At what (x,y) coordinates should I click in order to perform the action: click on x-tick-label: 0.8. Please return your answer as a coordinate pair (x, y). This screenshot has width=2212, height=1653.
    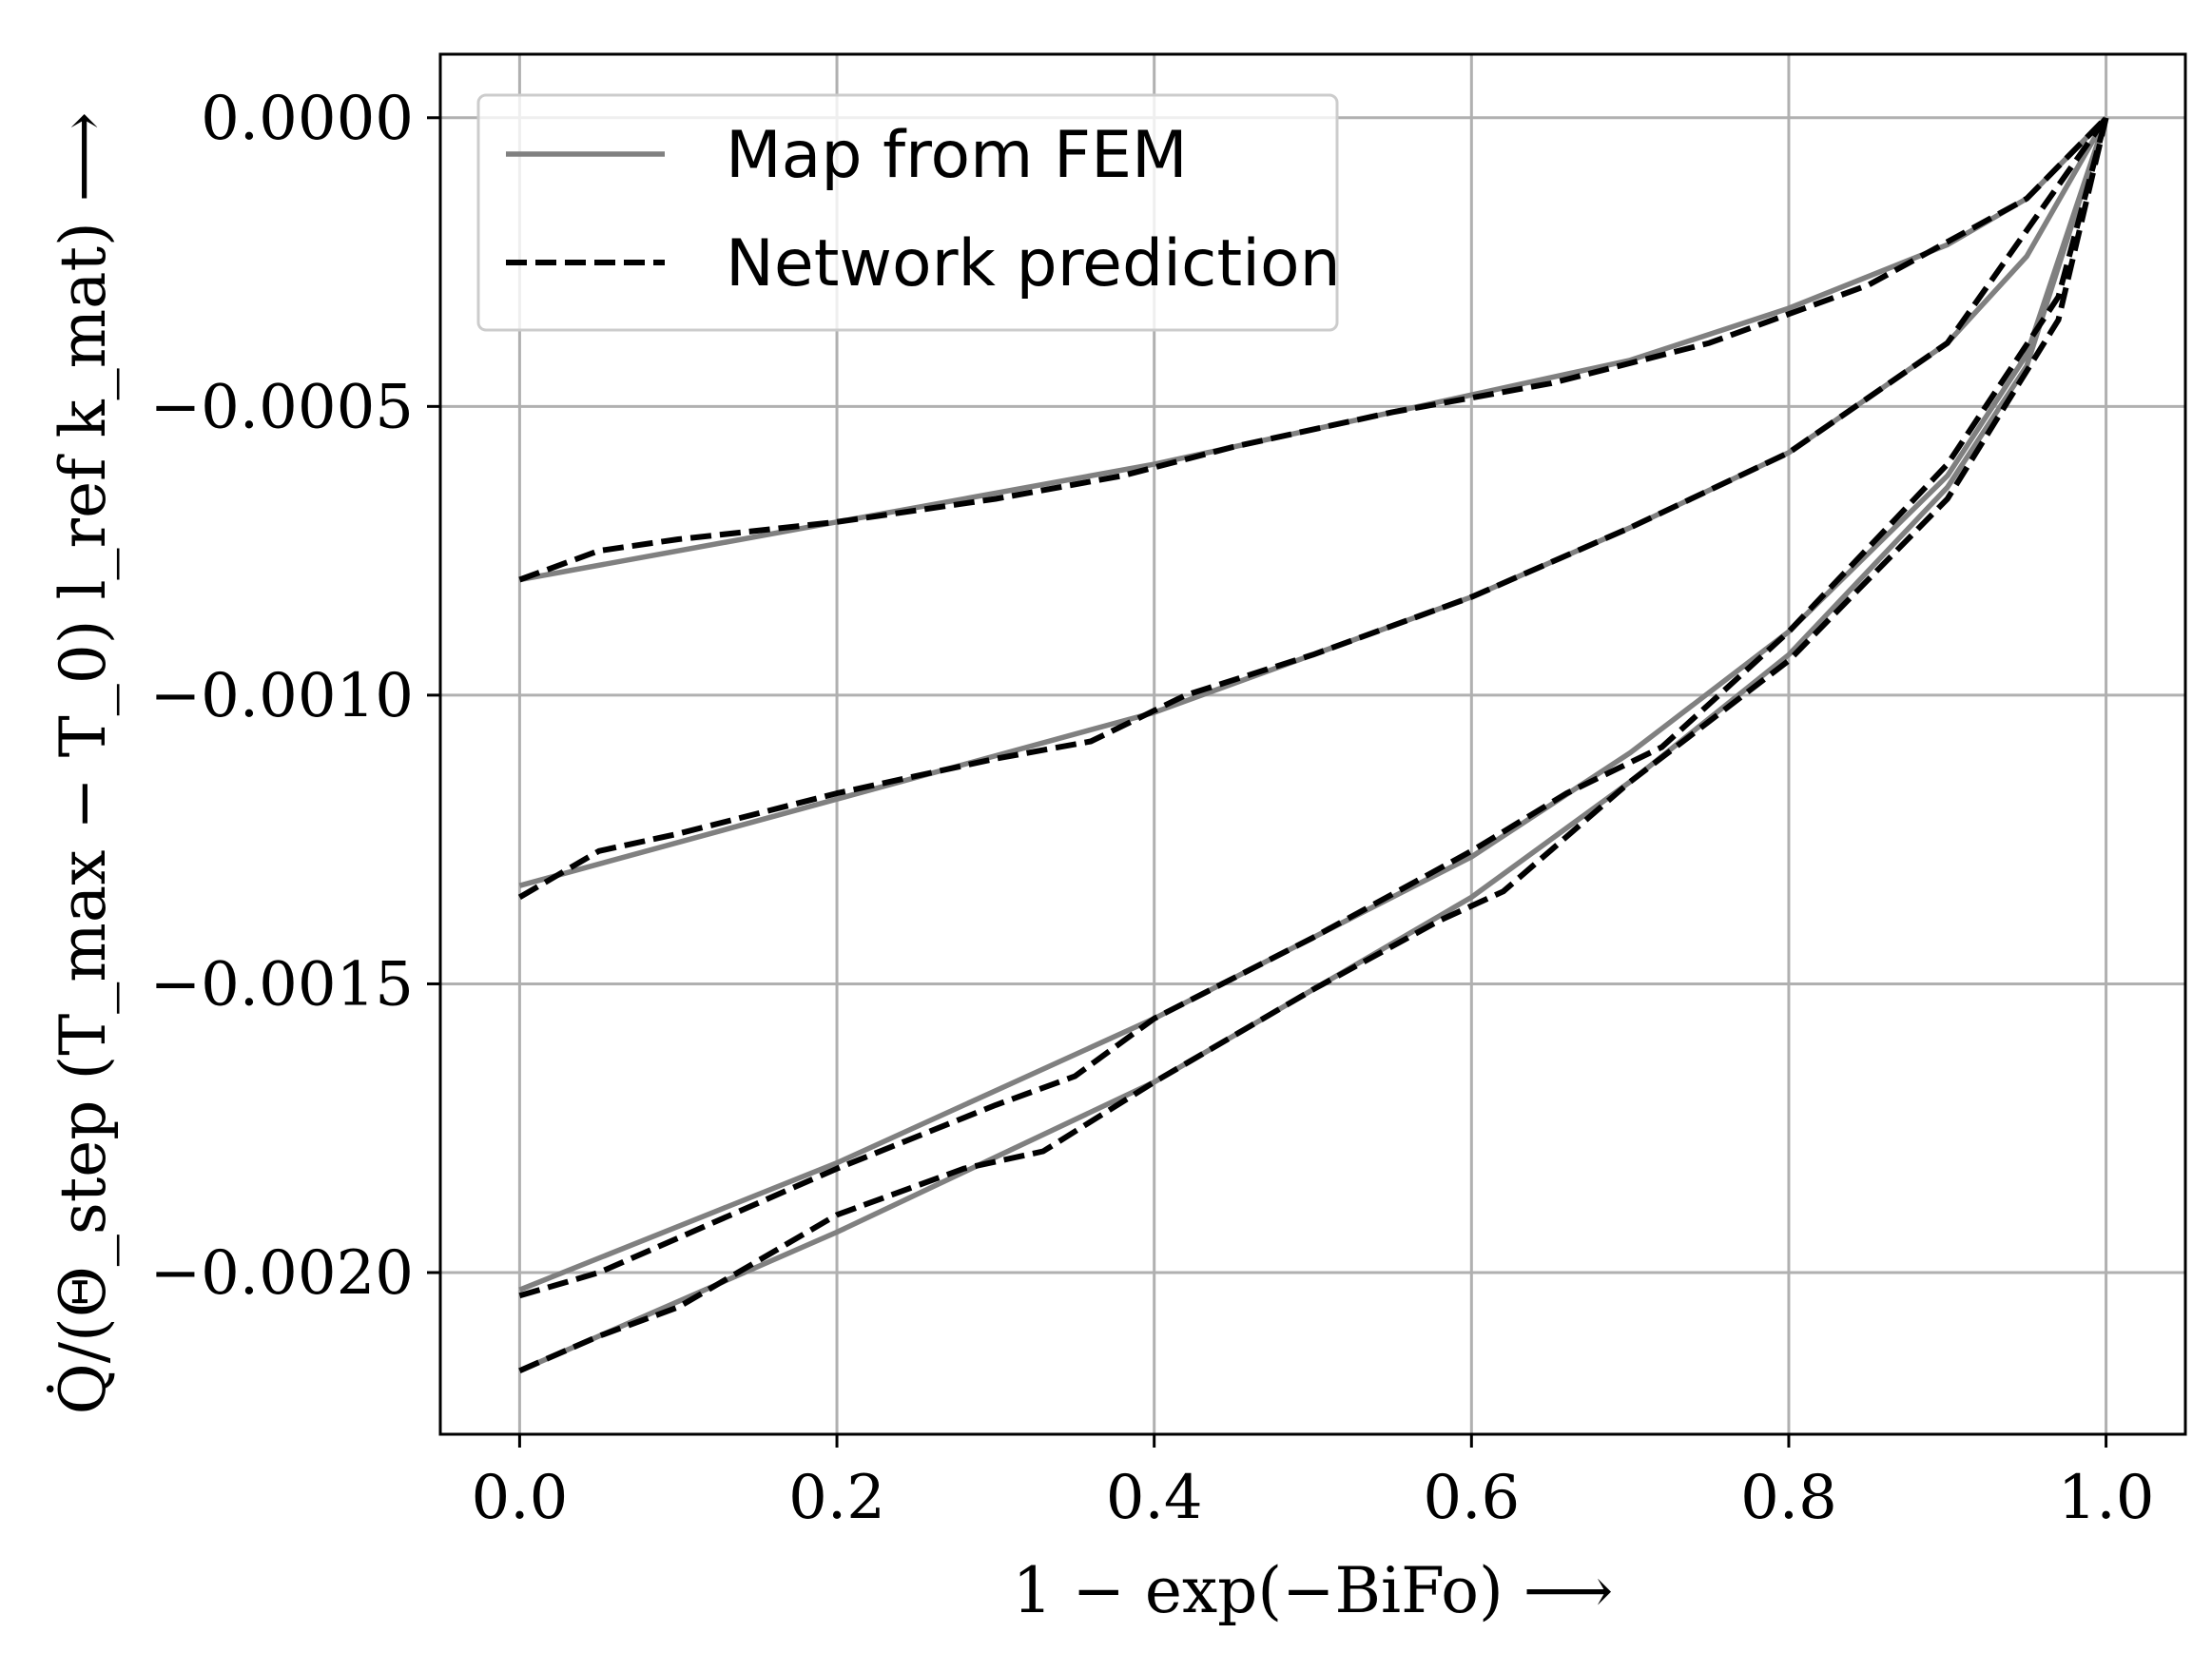
    Looking at the image, I should click on (1788, 1498).